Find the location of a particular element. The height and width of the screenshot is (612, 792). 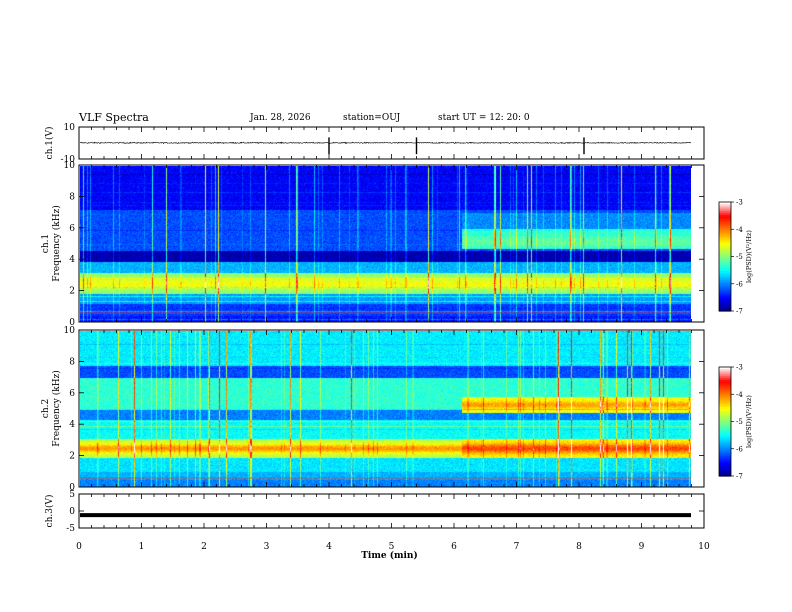

colorbar-tick-label: -6 is located at coordinates (739, 449).